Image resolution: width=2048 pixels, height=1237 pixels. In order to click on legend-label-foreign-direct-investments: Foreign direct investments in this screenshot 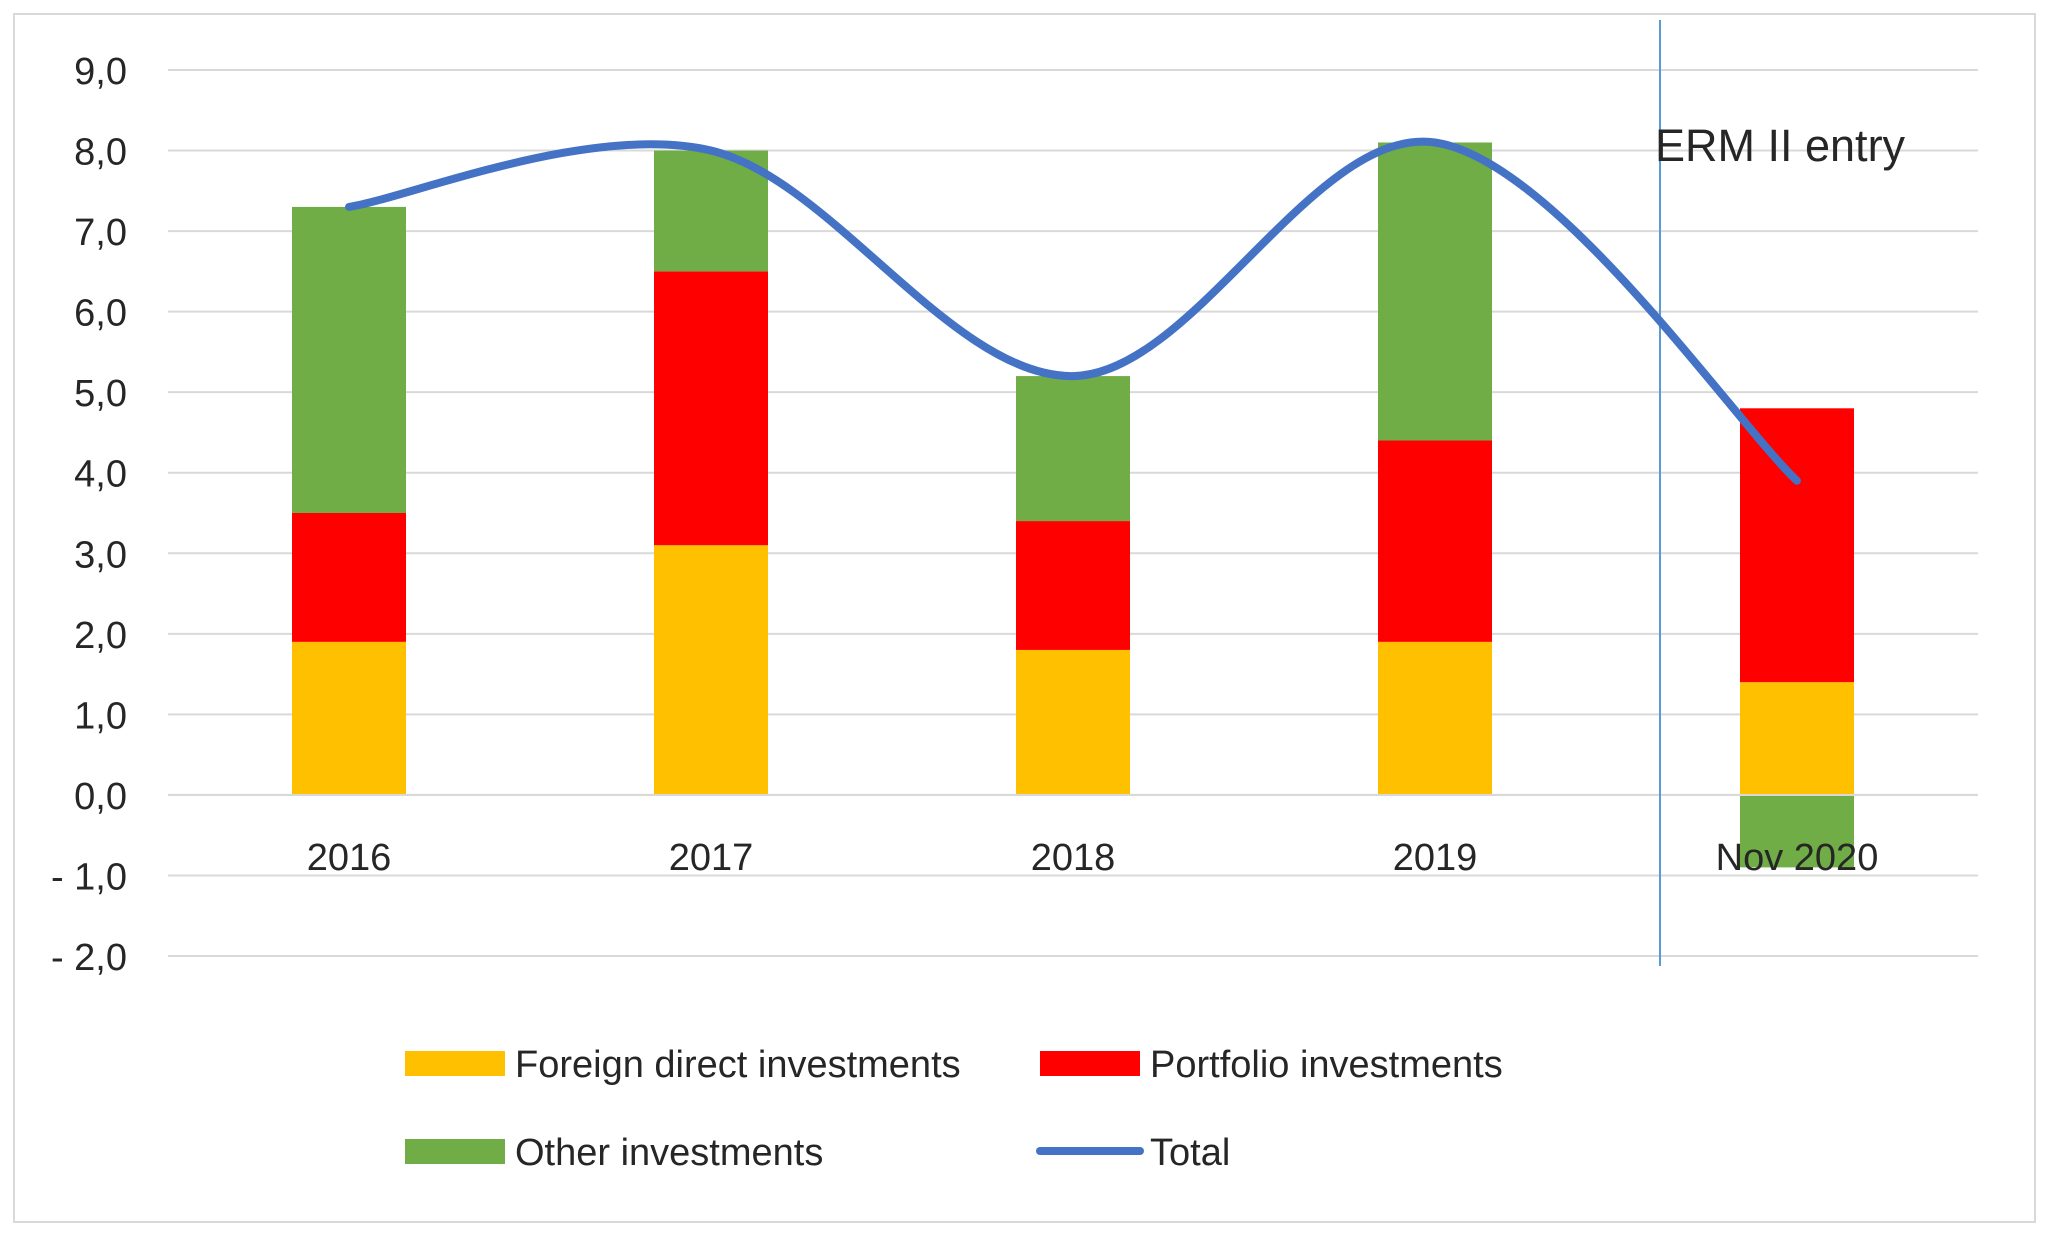, I will do `click(738, 1065)`.